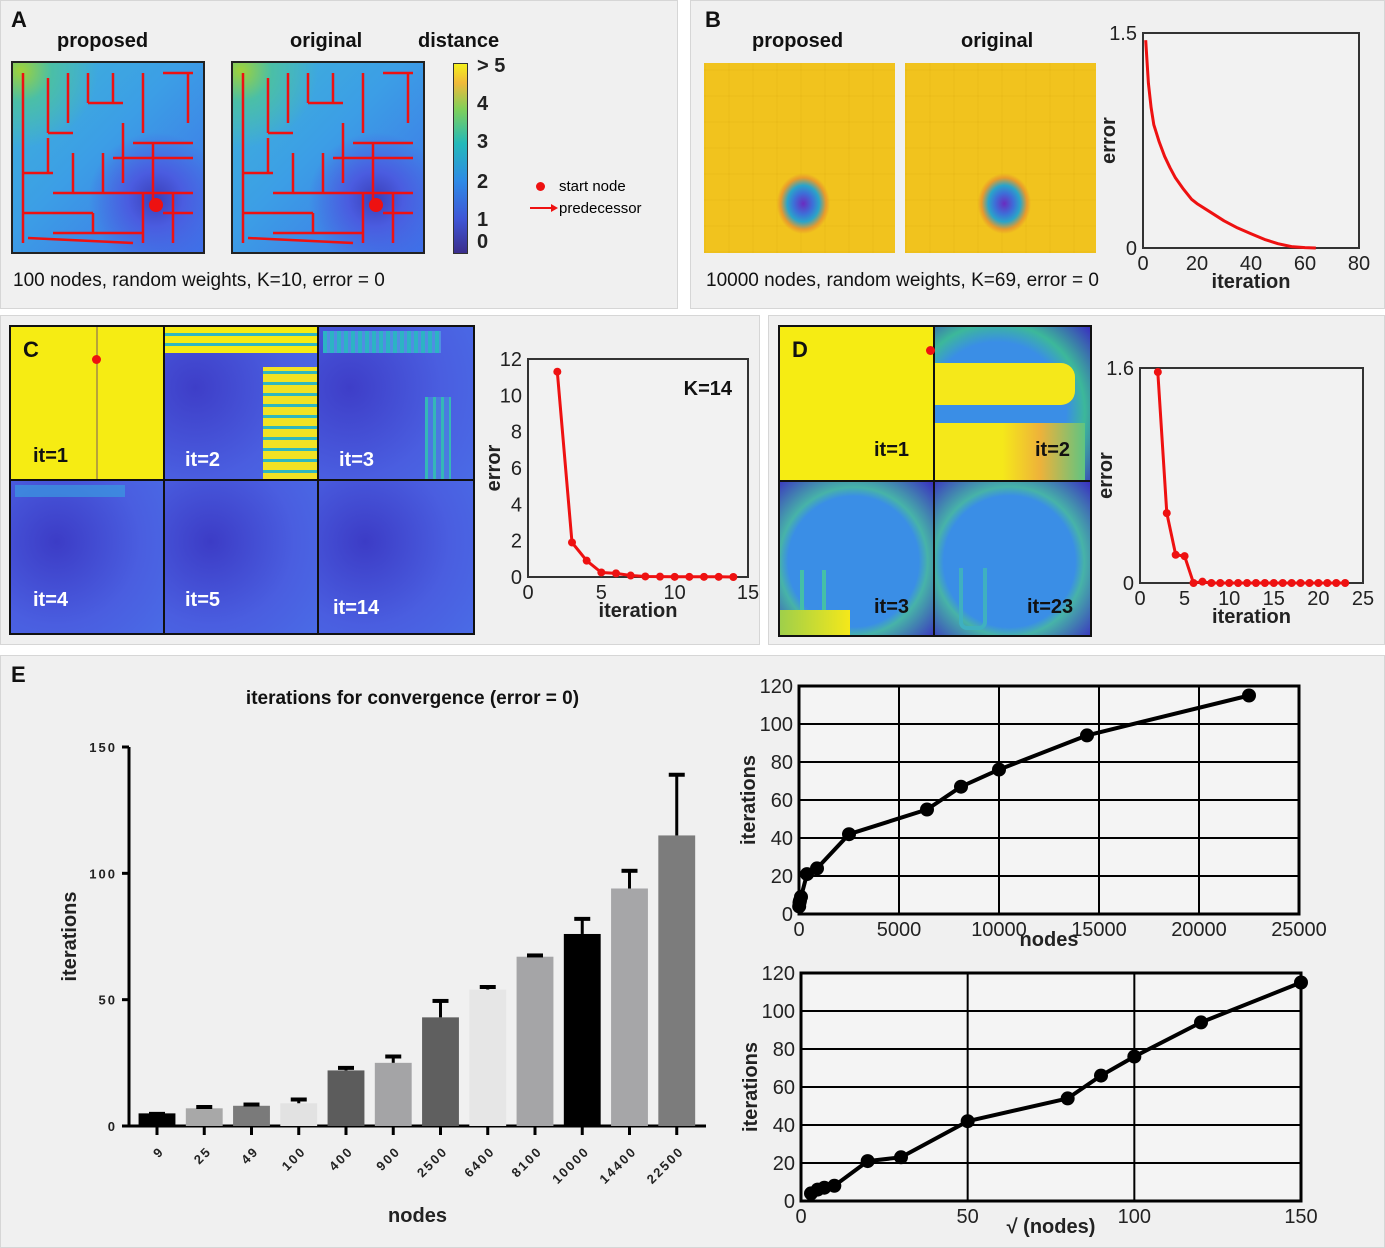 Image resolution: width=1385 pixels, height=1248 pixels. What do you see at coordinates (617, 1165) in the screenshot?
I see `x-tick-label: 14400` at bounding box center [617, 1165].